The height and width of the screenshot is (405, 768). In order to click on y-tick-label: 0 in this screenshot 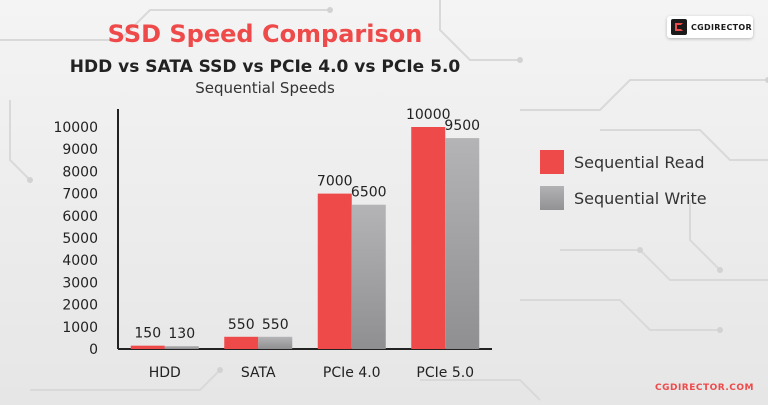, I will do `click(93, 350)`.